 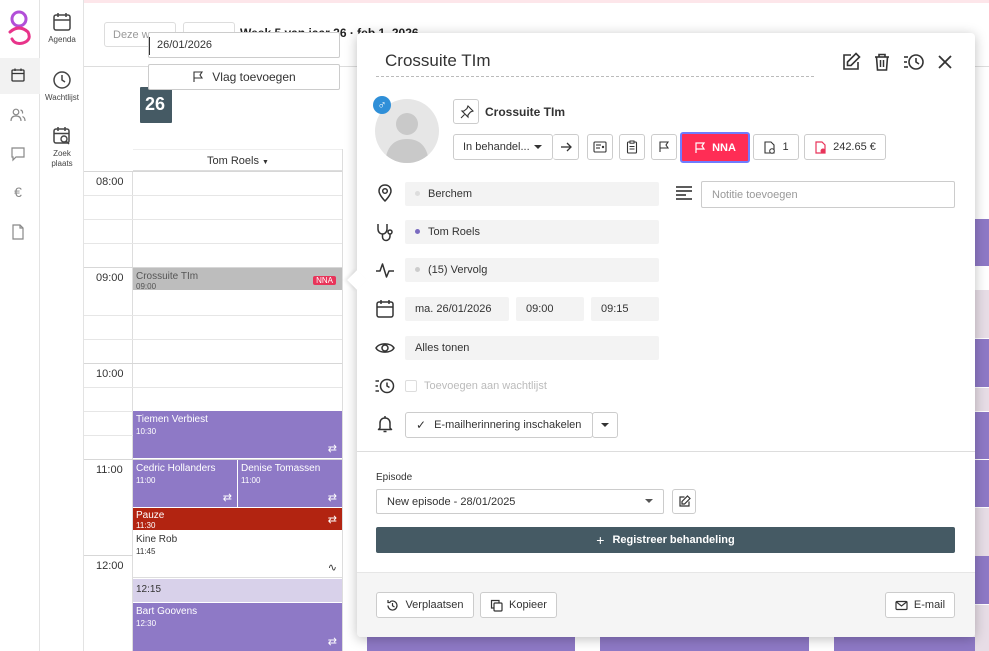 What do you see at coordinates (520, 501) in the screenshot?
I see `episode-select: New episode - 28/01/2025` at bounding box center [520, 501].